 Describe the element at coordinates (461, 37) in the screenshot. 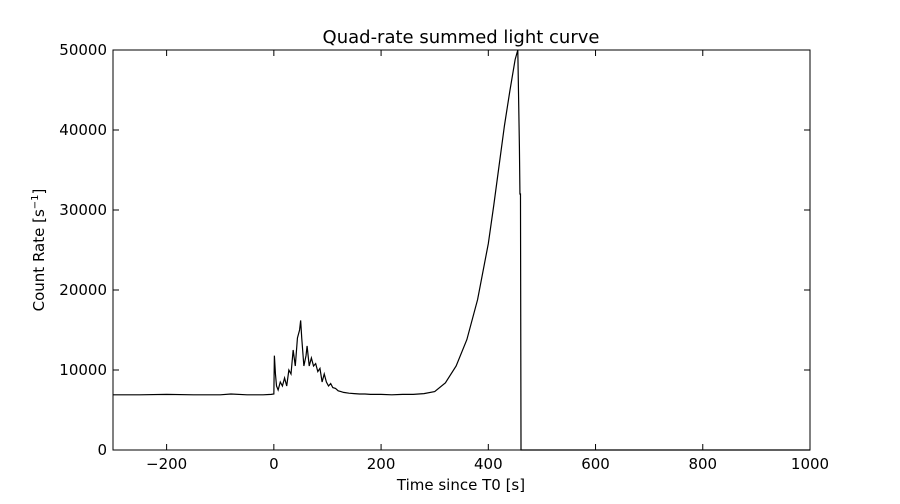

I see `chart-title: Quad-rate summed light curve` at that location.